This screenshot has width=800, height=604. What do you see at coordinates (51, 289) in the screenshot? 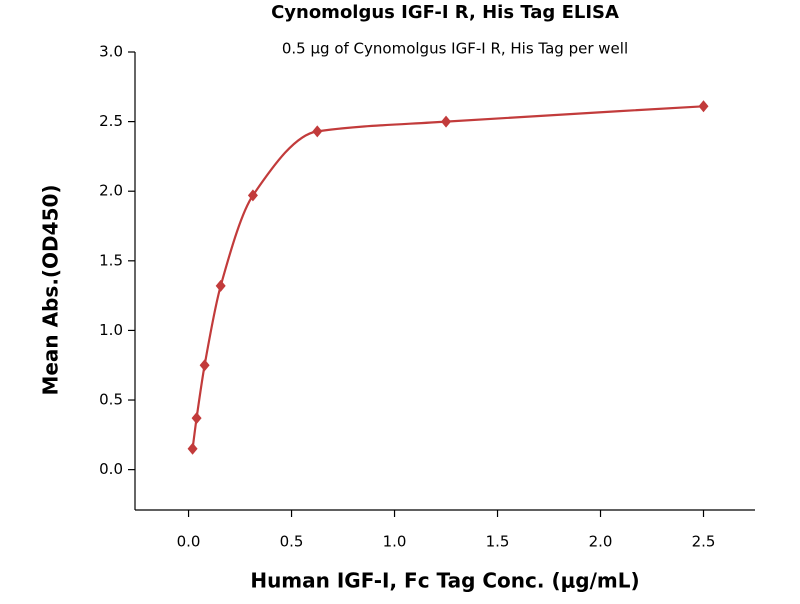
I see `y-axis-title: Mean Abs.(OD450)` at bounding box center [51, 289].